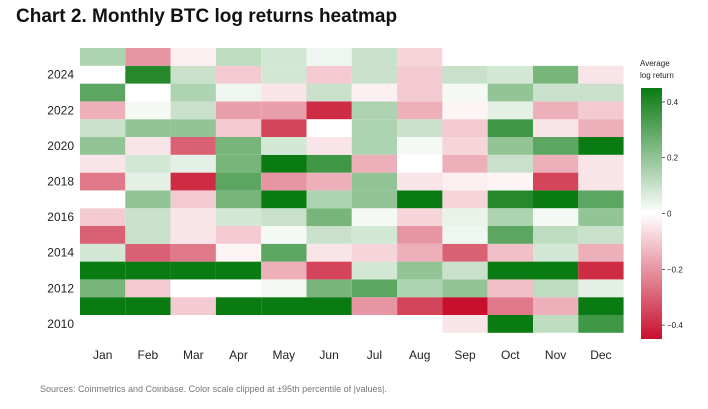  I want to click on heatmap-cell-2022-dec, so click(601, 110).